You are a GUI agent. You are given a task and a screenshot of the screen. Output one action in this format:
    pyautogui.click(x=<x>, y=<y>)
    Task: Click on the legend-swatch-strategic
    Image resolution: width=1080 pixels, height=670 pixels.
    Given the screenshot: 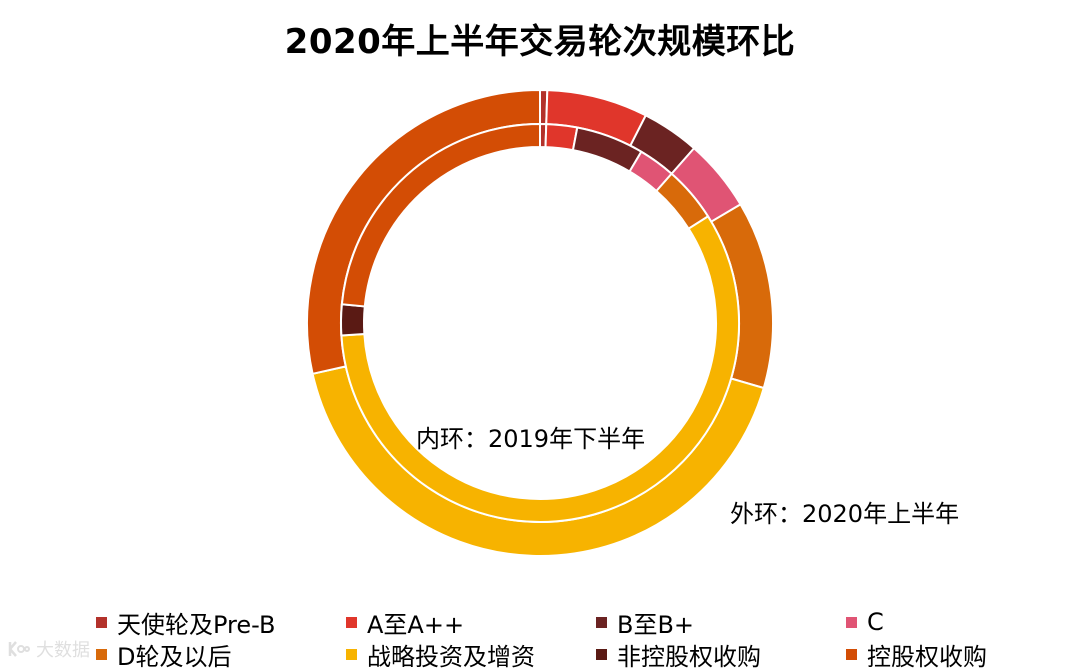 What is the action you would take?
    pyautogui.click(x=351, y=654)
    